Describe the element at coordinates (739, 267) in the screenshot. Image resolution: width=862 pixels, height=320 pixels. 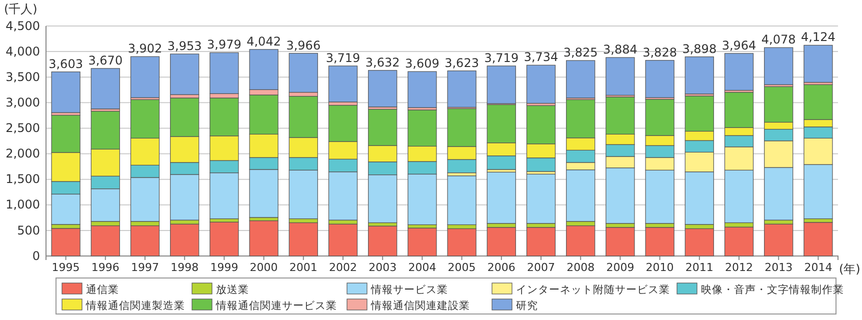
I see `x-tick-label: 2012` at that location.